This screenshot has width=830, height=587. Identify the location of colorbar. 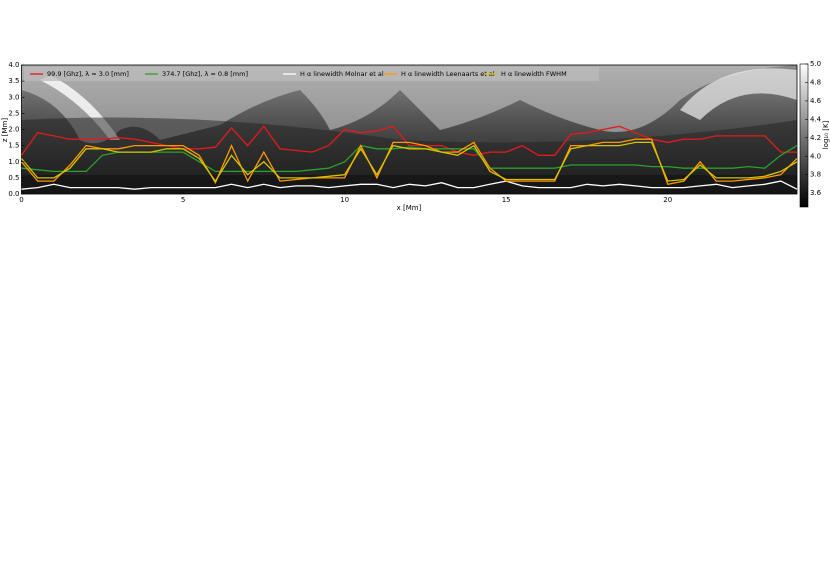
(804, 135).